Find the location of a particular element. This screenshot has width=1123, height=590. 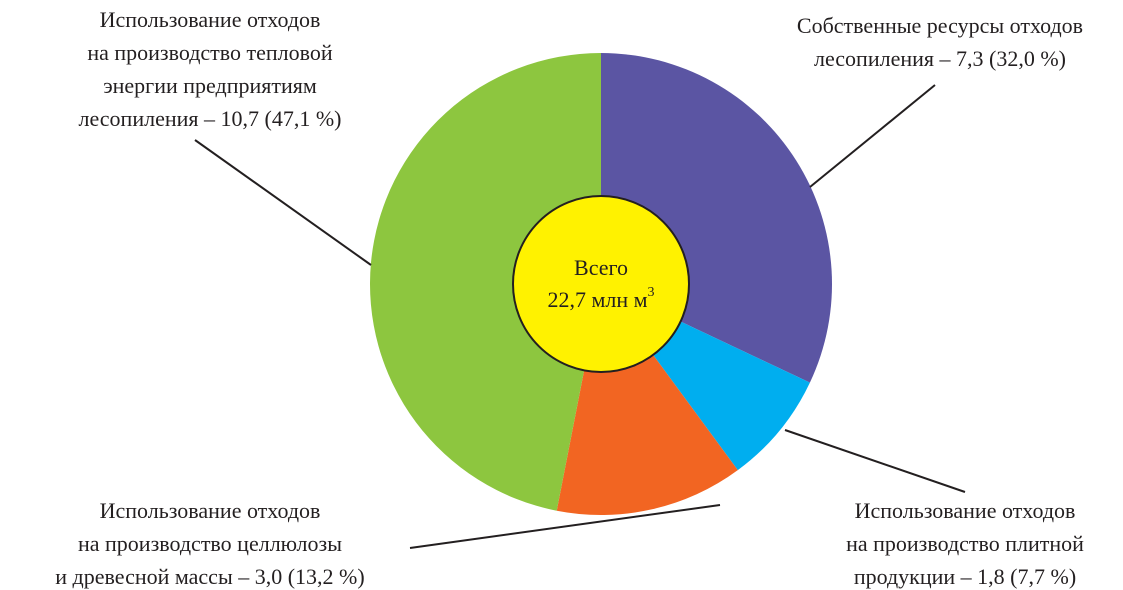

slice-label-text: на производство плитной is located at coordinates (965, 543).